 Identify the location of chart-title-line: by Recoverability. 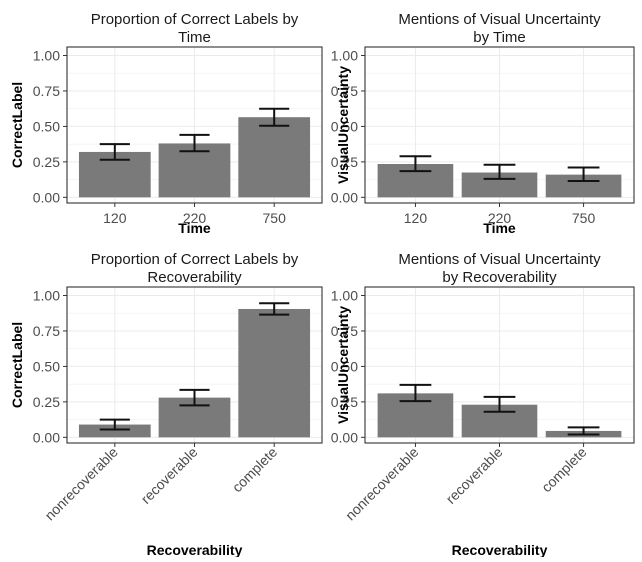
(499, 277).